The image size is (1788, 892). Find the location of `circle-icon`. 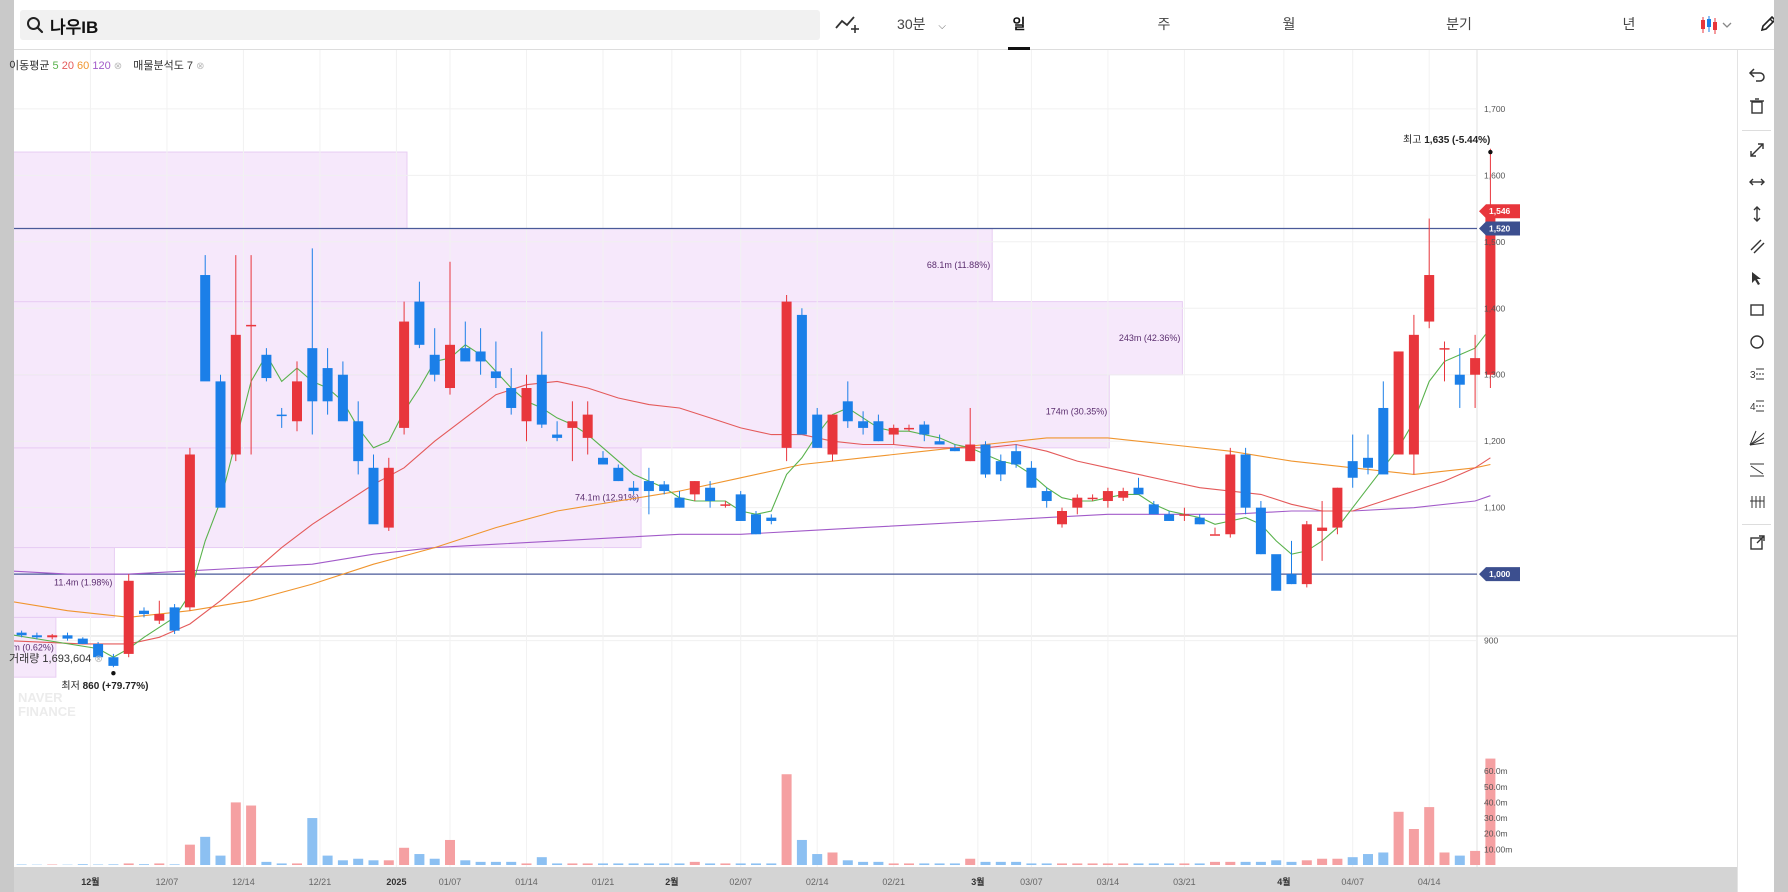

circle-icon is located at coordinates (1757, 342).